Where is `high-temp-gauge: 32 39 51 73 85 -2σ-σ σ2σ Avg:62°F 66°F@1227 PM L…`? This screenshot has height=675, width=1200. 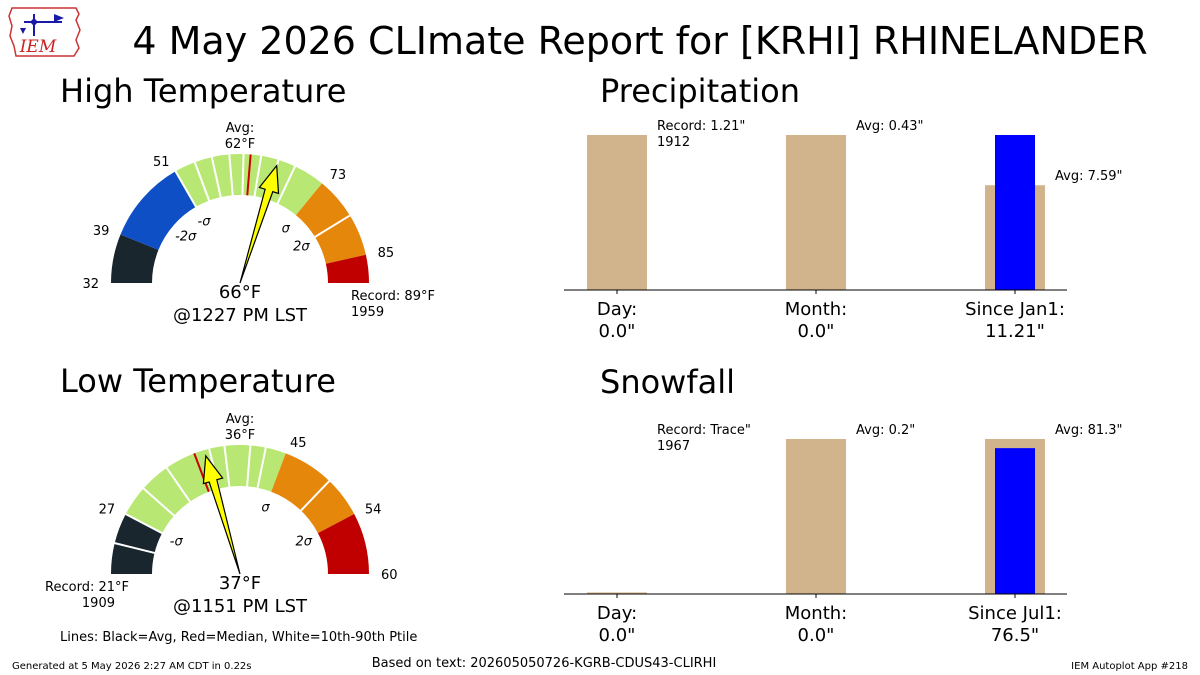 high-temp-gauge: 32 39 51 73 85 -2σ-σ σ2σ Avg:62°F 66°F@1227 PM L… is located at coordinates (258, 223).